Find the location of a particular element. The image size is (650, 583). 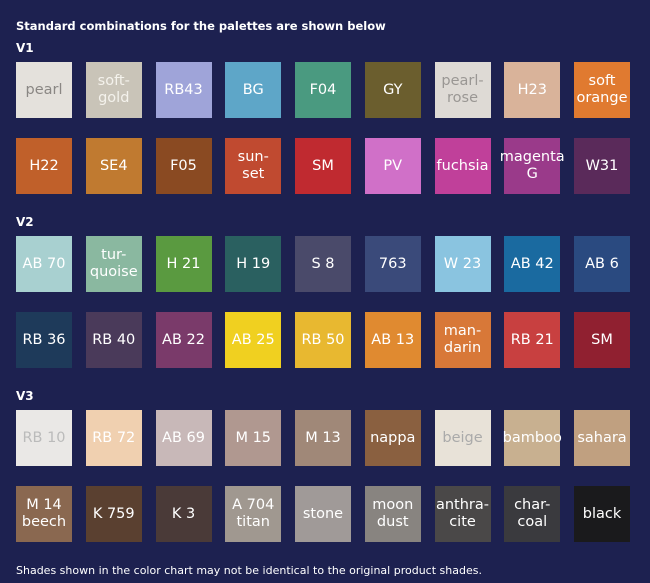

swatch: char-coal is located at coordinates (532, 514).